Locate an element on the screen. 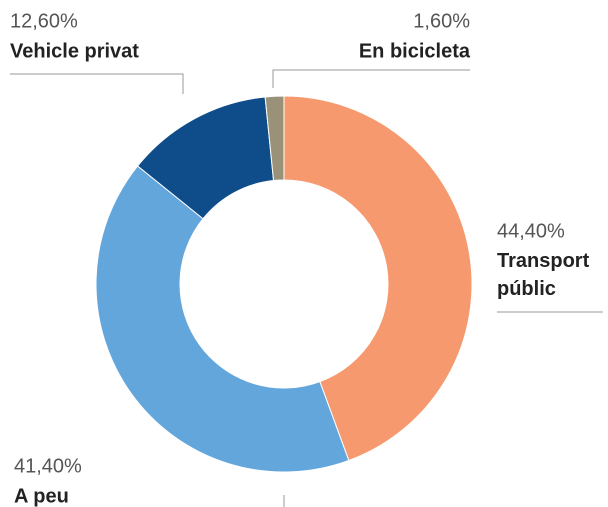  value-label: 12,60% is located at coordinates (44, 21).